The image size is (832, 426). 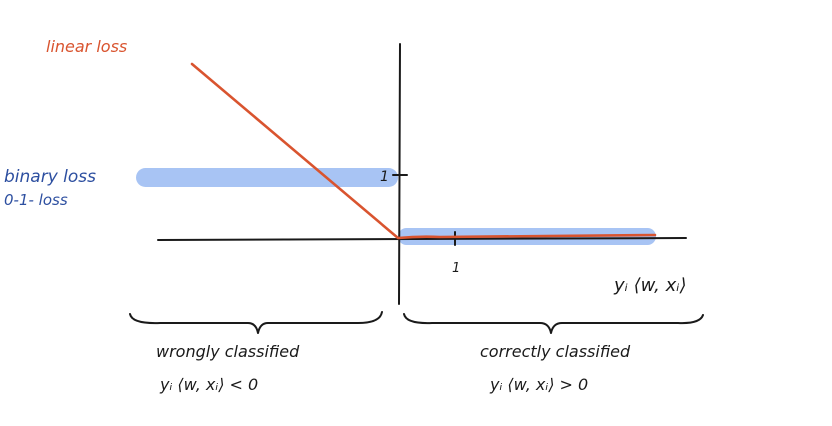 What do you see at coordinates (256, 322) in the screenshot?
I see `wrong-brace` at bounding box center [256, 322].